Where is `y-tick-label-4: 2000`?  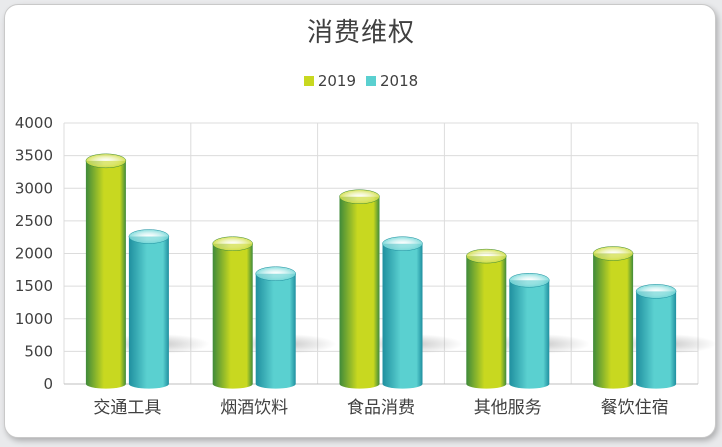
y-tick-label-4: 2000 is located at coordinates (34, 254).